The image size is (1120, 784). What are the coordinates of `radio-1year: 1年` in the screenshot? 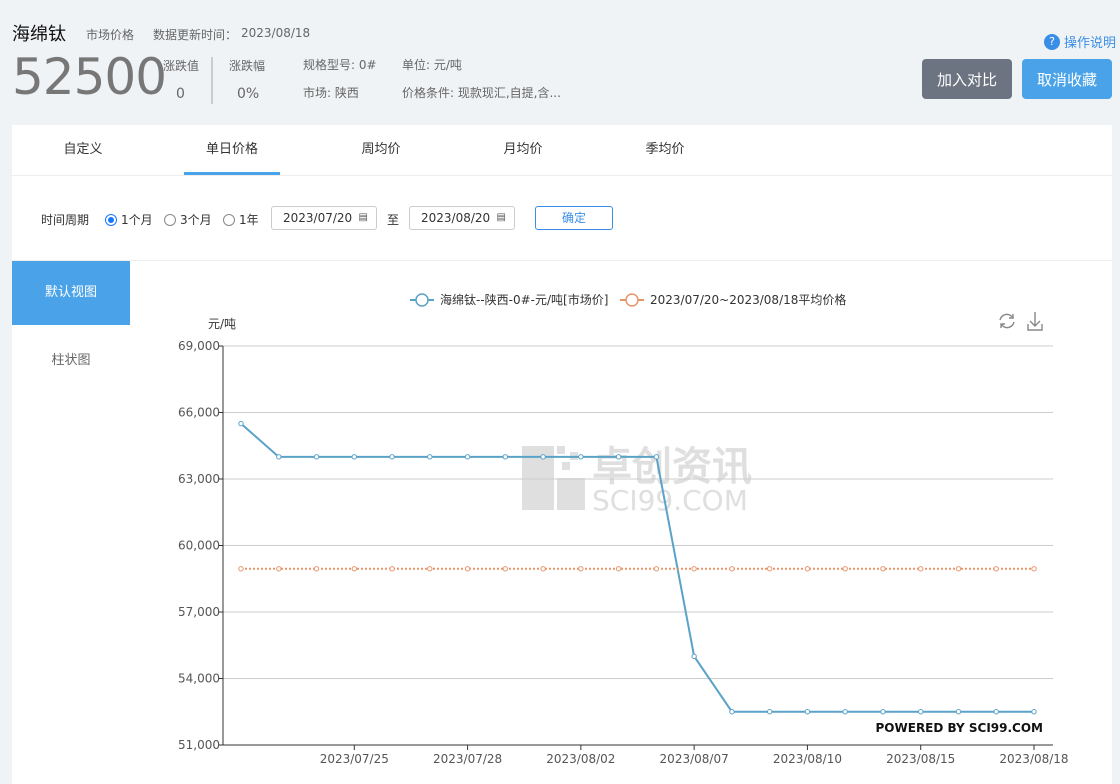 It's located at (241, 219).